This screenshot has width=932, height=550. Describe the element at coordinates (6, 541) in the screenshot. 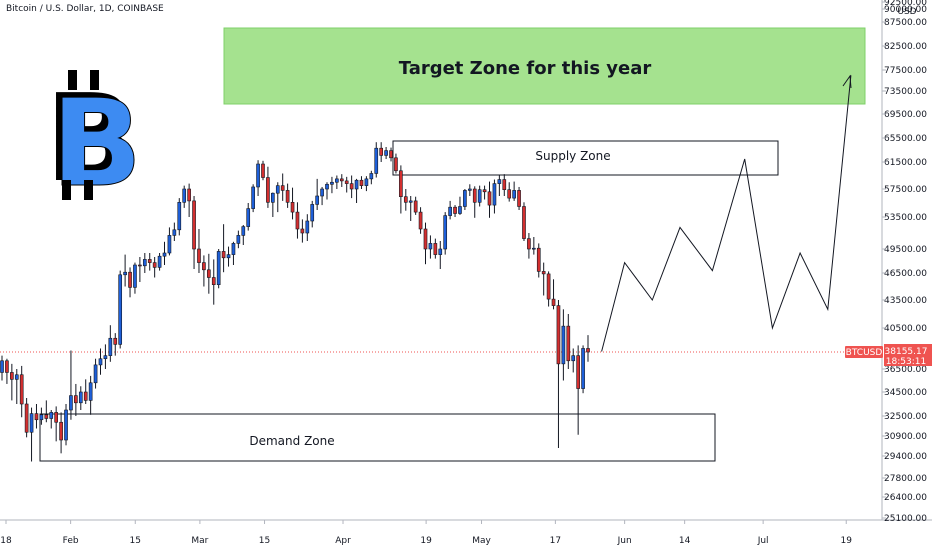

I see `time-tick-label: 18` at that location.